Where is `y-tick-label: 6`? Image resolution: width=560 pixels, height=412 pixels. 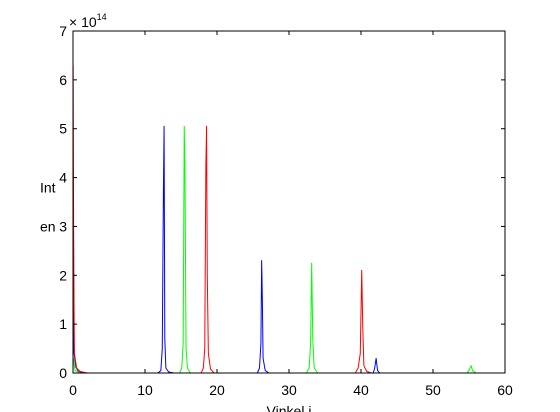 y-tick-label: 6 is located at coordinates (63, 80).